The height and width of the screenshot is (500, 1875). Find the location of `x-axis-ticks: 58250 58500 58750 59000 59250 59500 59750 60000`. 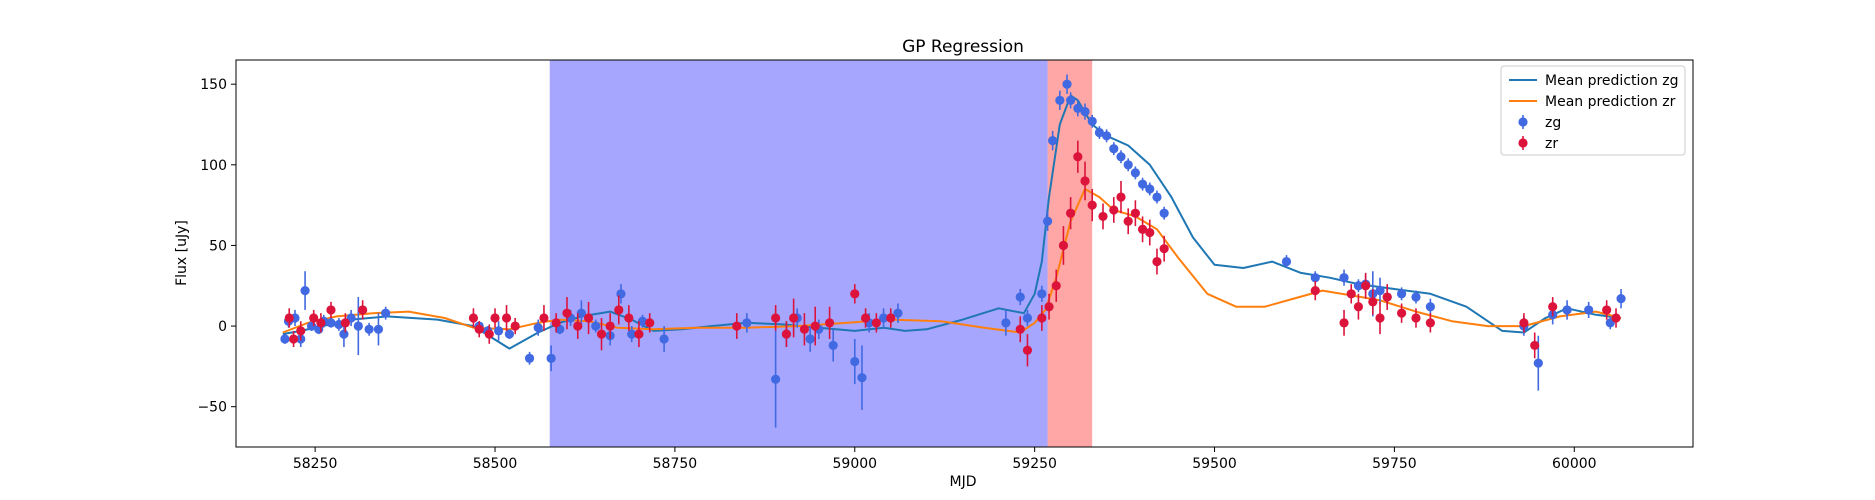

x-axis-ticks: 58250 58500 58750 59000 59250 59500 59750 60000 is located at coordinates (945, 459).